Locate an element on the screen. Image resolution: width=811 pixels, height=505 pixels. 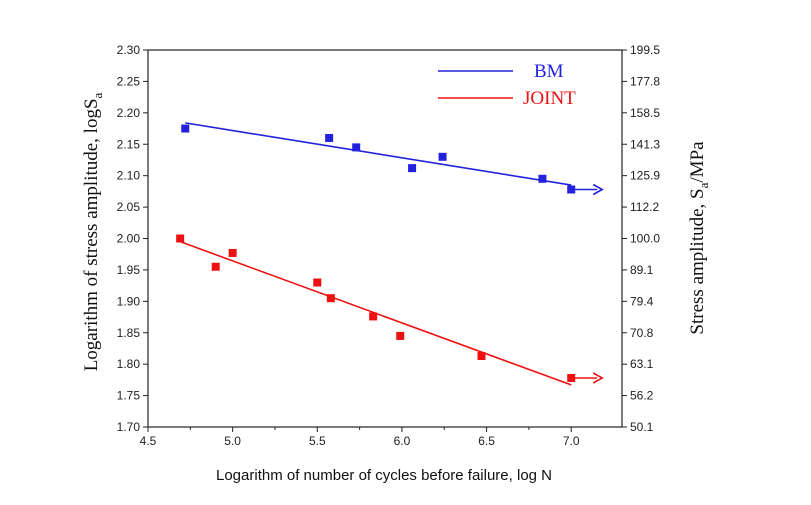
x-tick-label: 5.0 is located at coordinates (232, 441).